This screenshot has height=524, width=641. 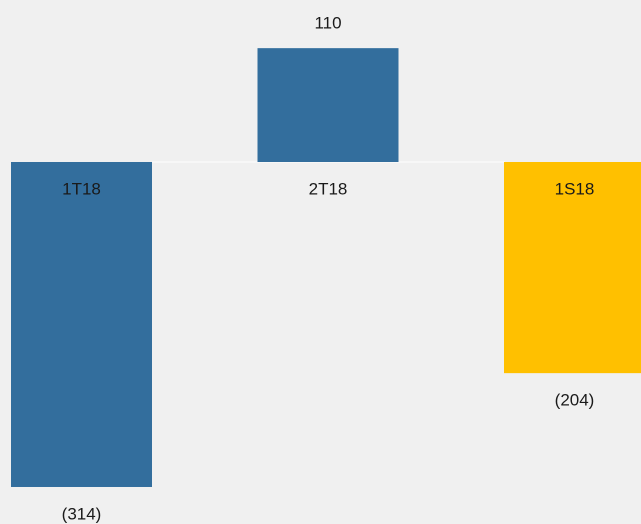 I want to click on value-label: 110, so click(x=327, y=23).